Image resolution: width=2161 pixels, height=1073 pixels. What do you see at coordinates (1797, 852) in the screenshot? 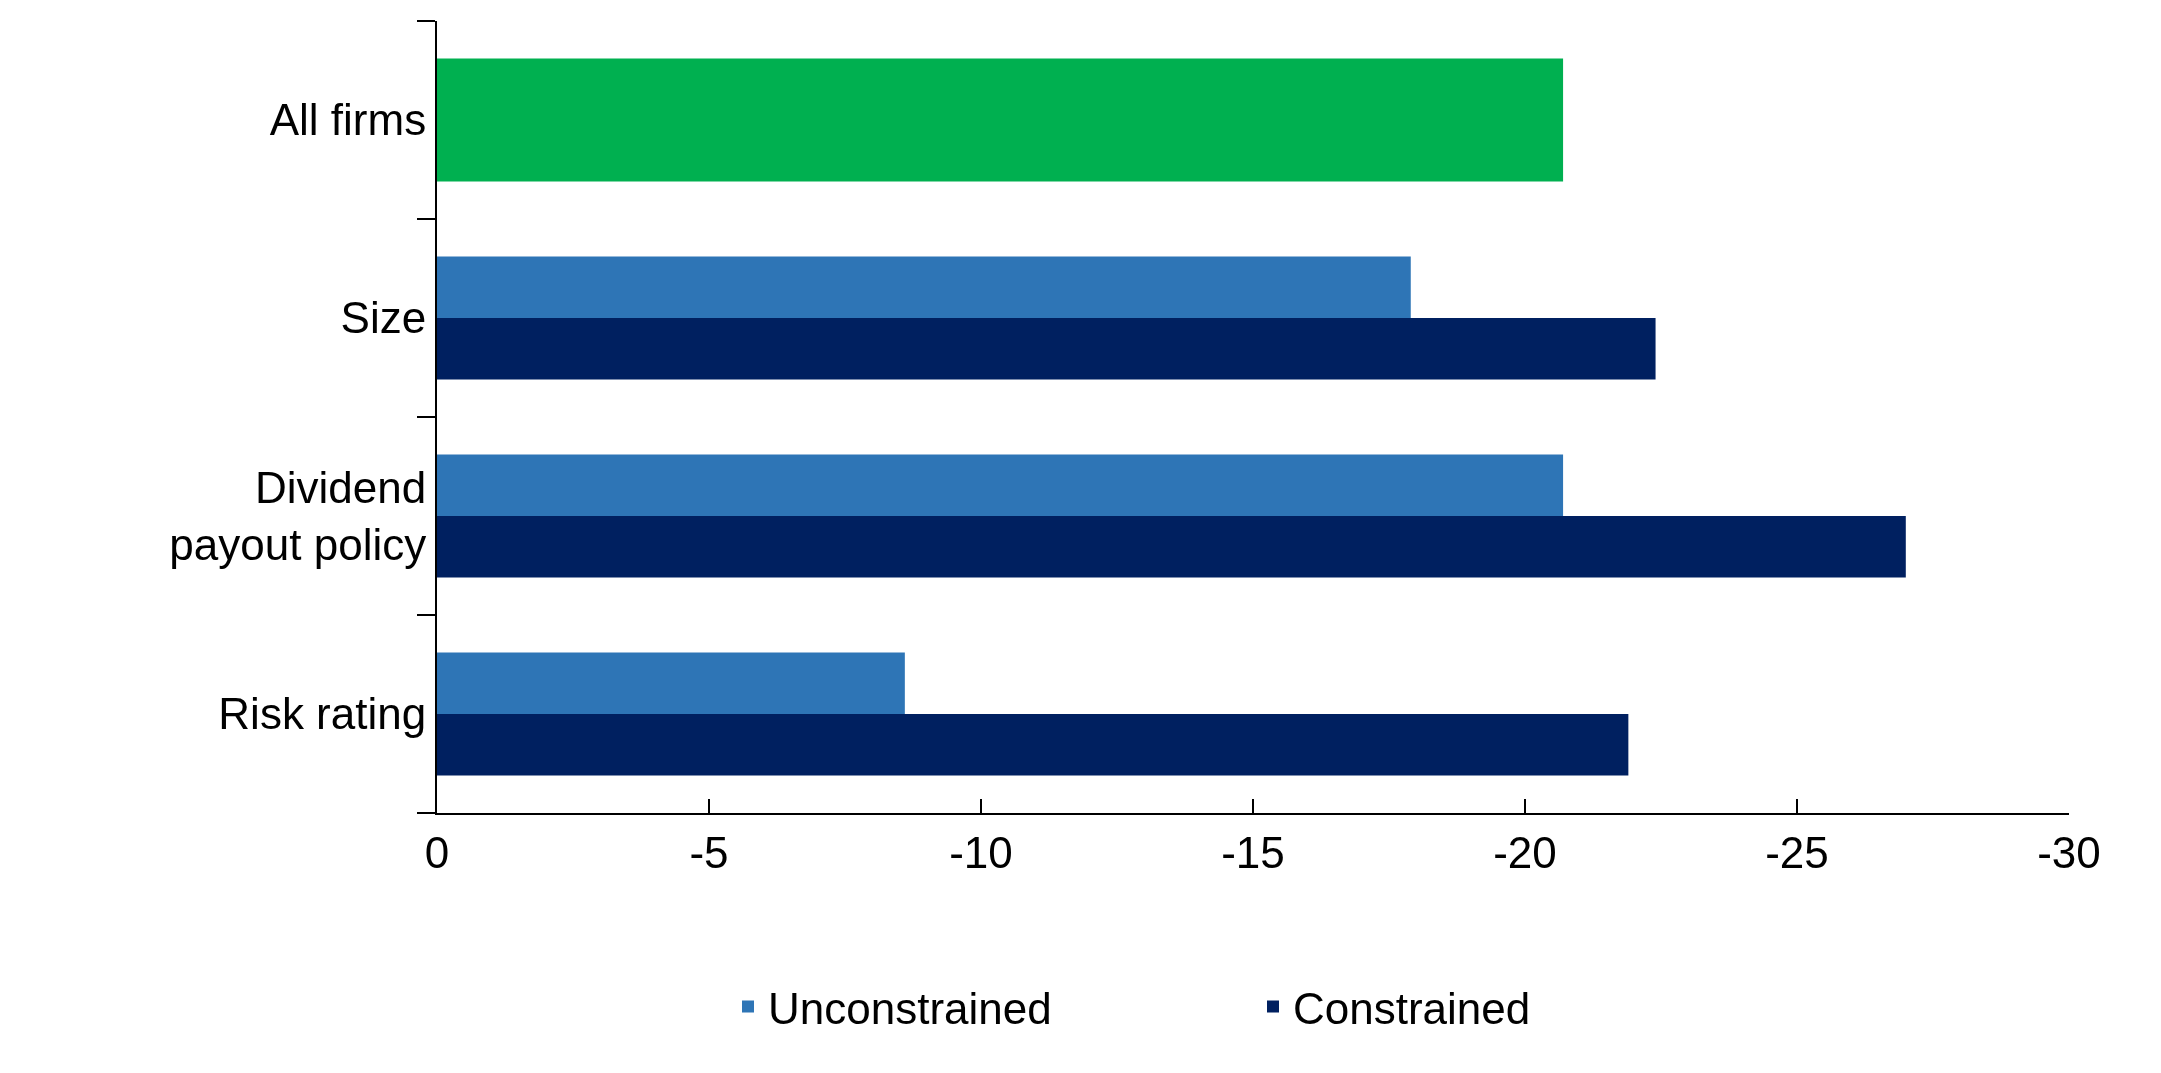
I see `x-tick-label: -25` at bounding box center [1797, 852].